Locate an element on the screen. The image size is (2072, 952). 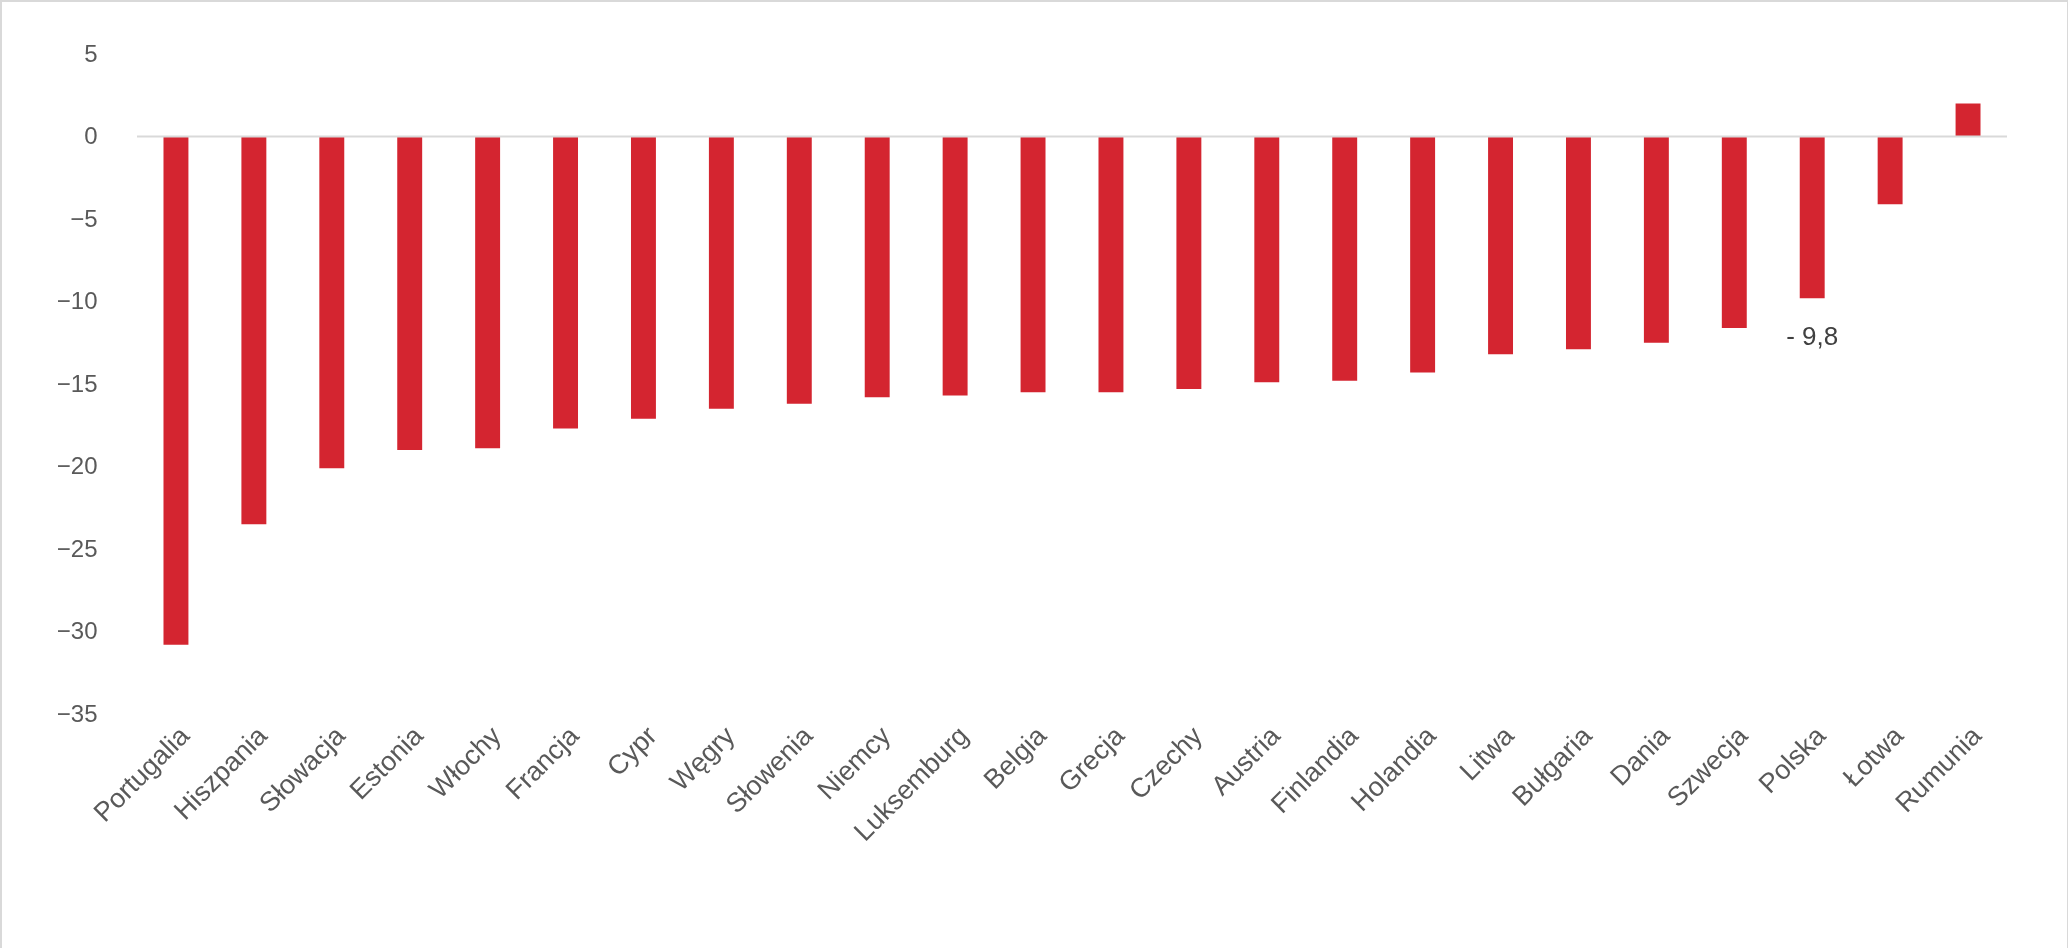
y-tick-label: −25 is located at coordinates (77, 548).